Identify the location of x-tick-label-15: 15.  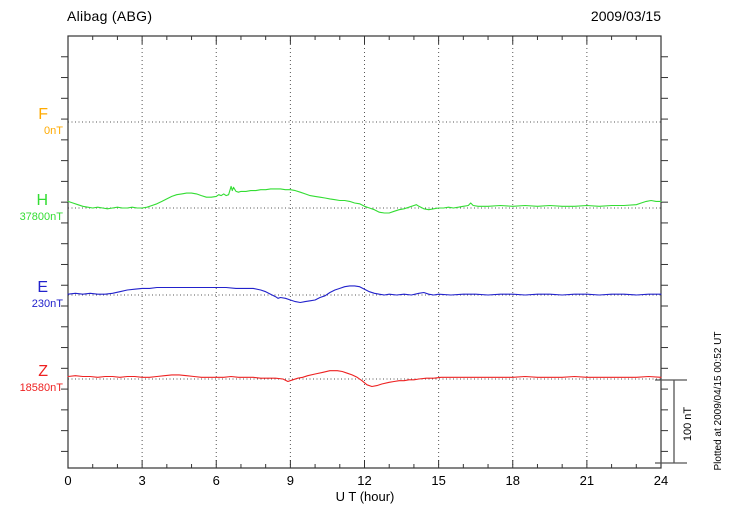
(438, 480).